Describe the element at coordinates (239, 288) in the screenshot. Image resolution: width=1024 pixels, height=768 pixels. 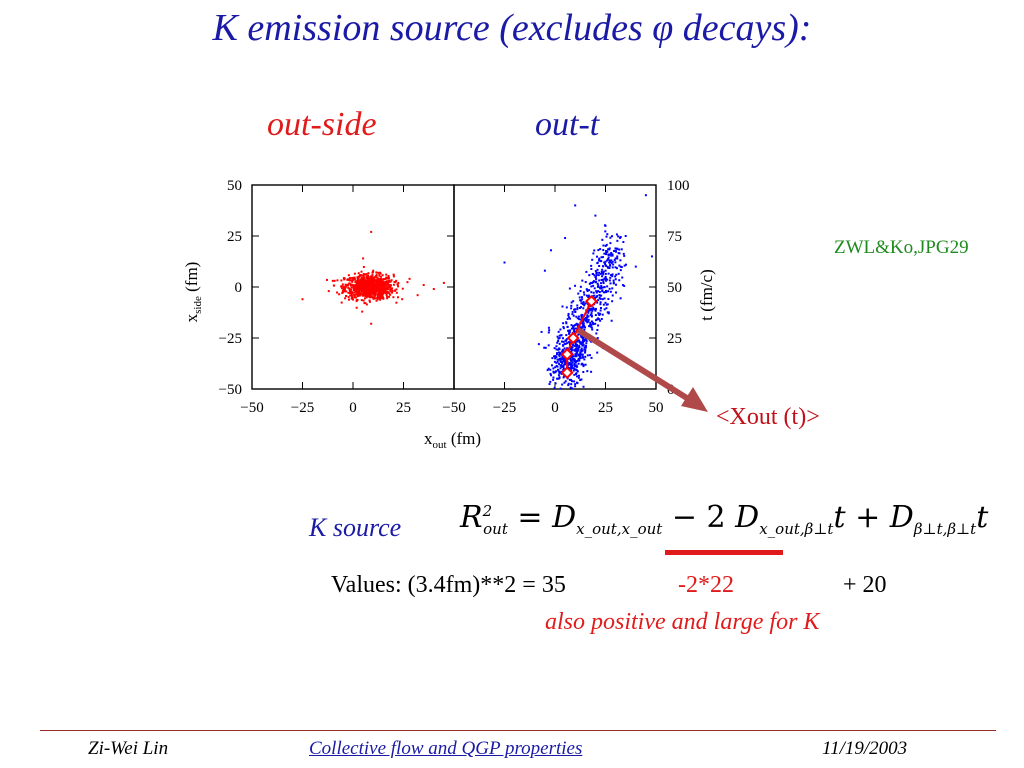
I see `y-tick-label: 0` at that location.